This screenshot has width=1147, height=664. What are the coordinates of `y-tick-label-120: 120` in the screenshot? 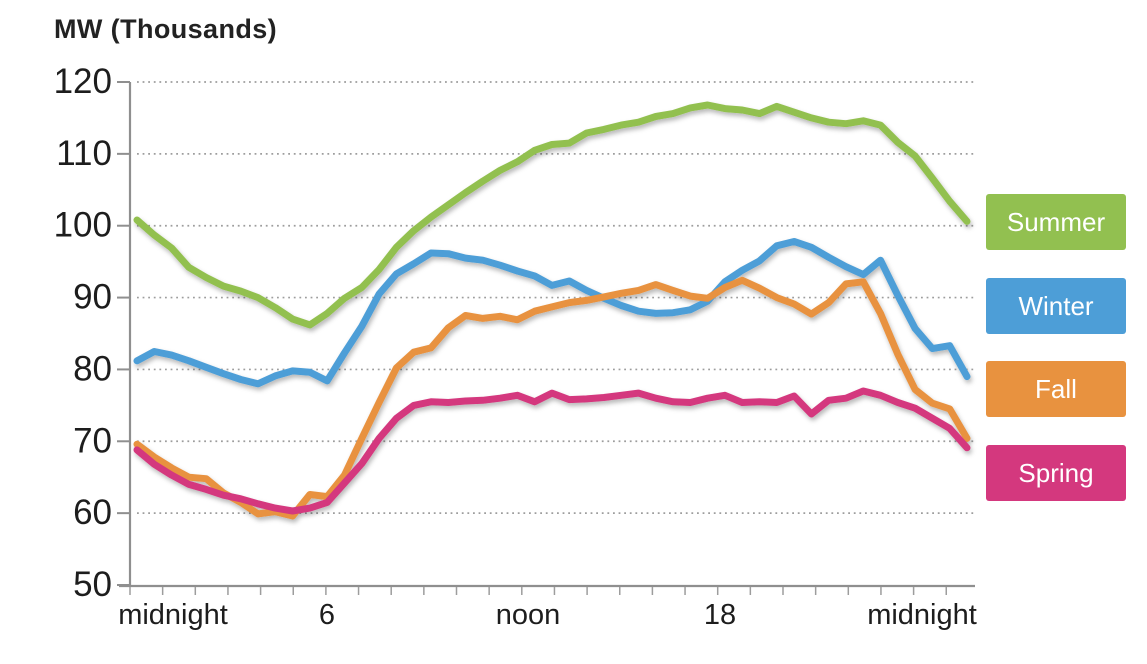 It's located at (83, 81).